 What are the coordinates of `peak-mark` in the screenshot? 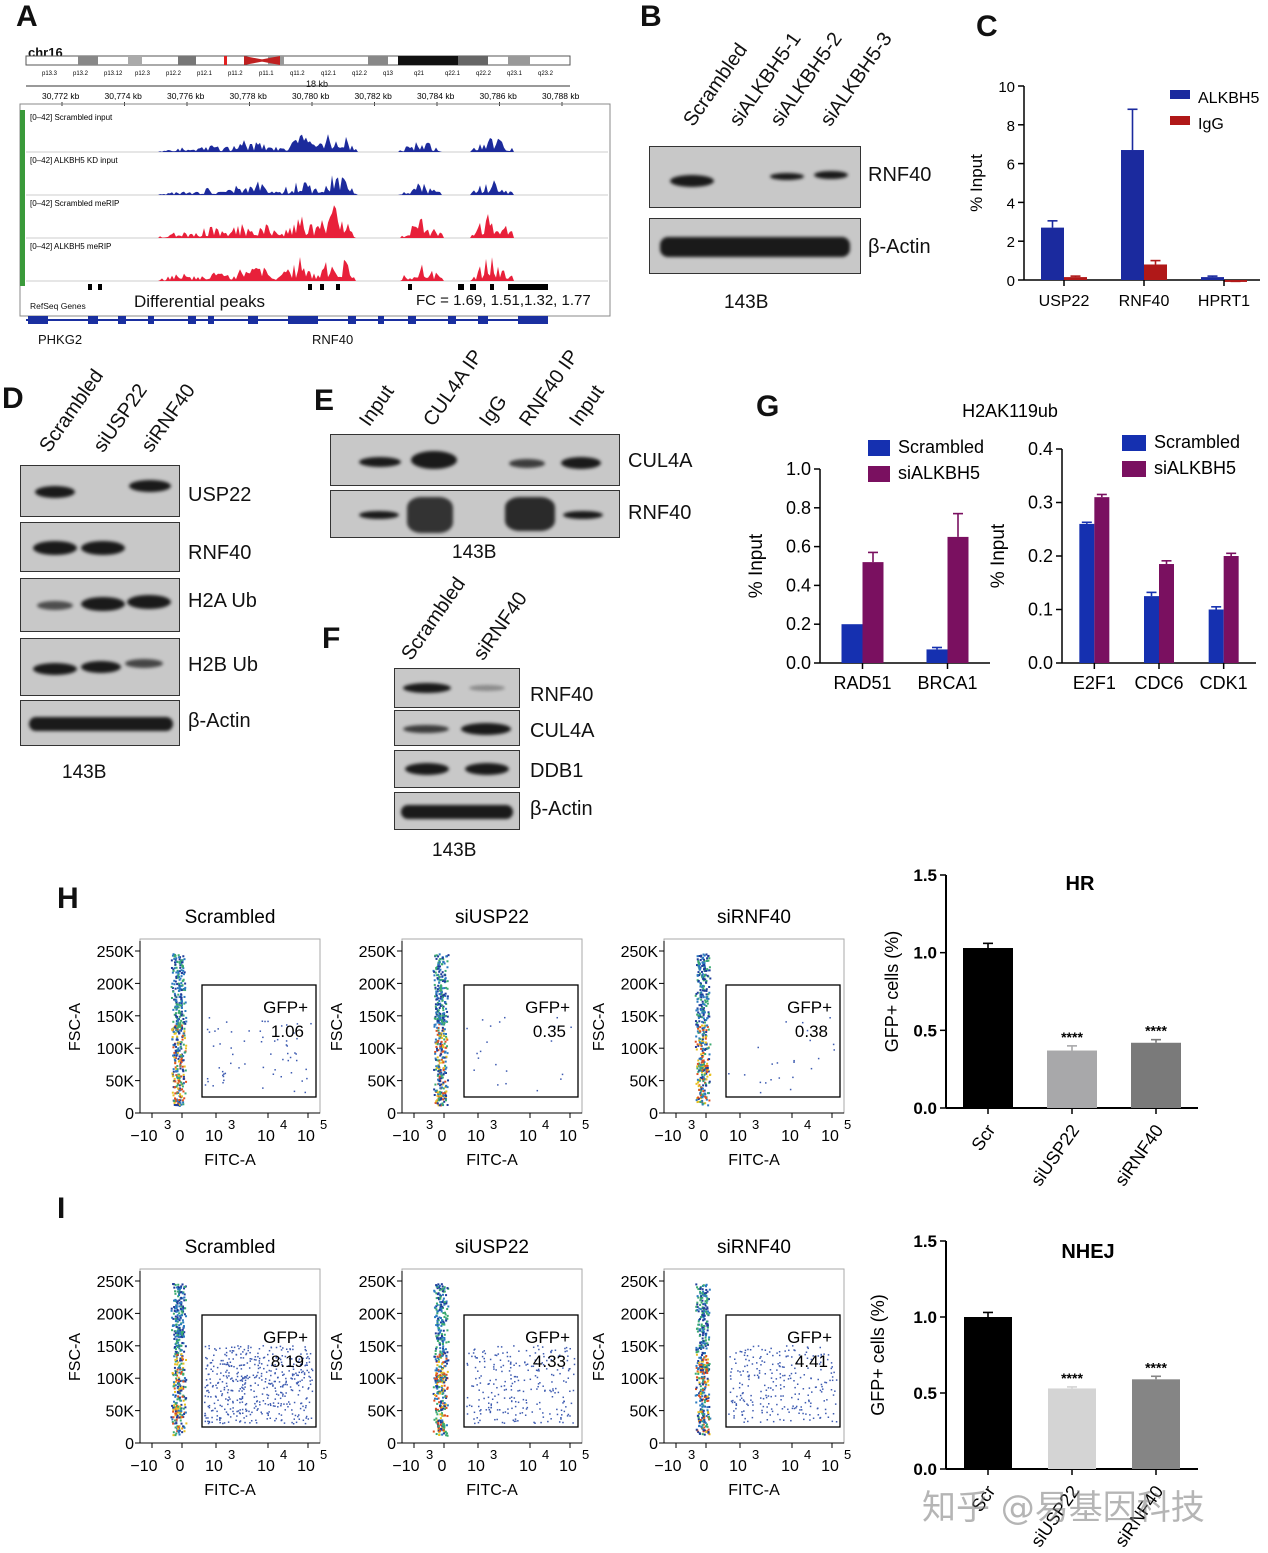 It's located at (338, 287).